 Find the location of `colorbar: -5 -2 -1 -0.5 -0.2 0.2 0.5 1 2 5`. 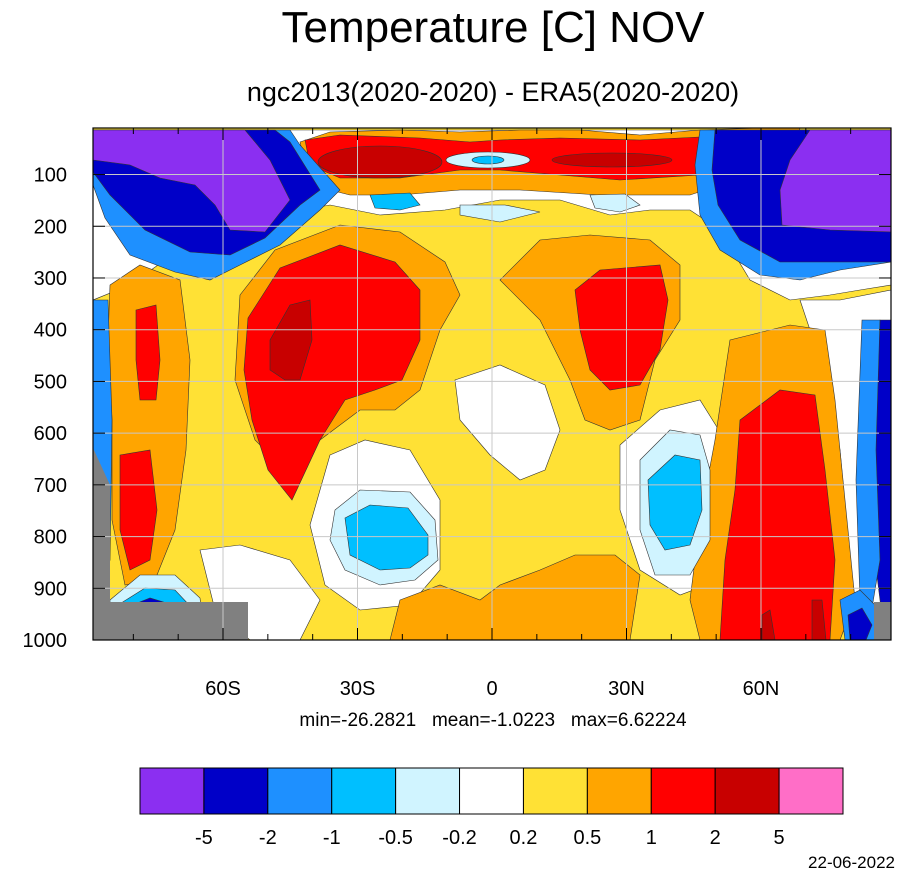

colorbar: -5 -2 -1 -0.5 -0.2 0.2 0.5 1 2 5 is located at coordinates (491, 808).